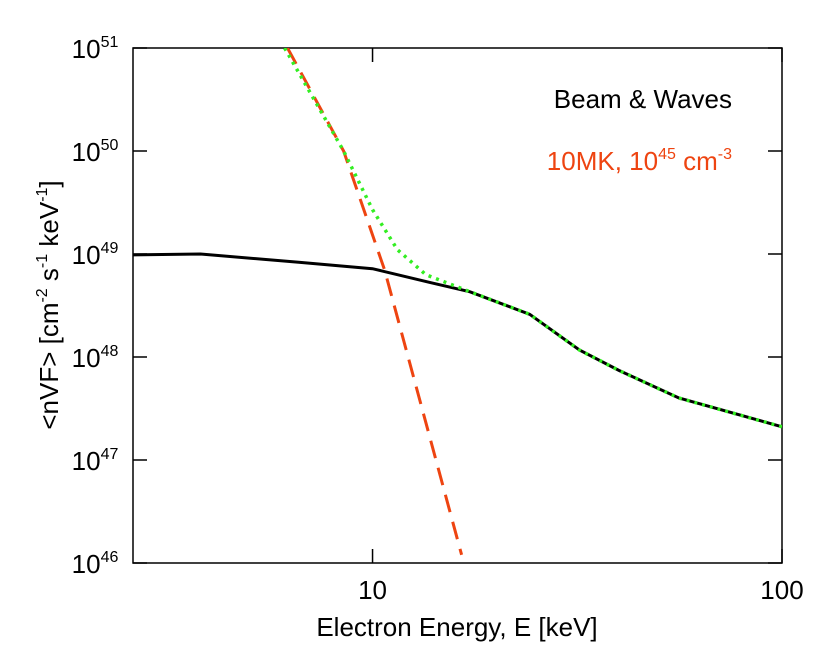 The image size is (830, 664). I want to click on y-tick-label-part: 49, so click(110, 248).